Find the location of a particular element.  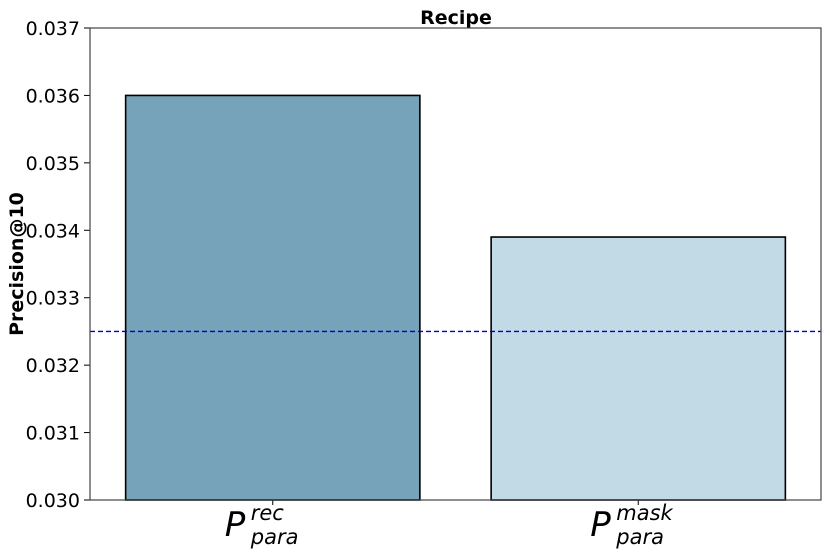

y-tick-label: 0.033 is located at coordinates (53, 299).